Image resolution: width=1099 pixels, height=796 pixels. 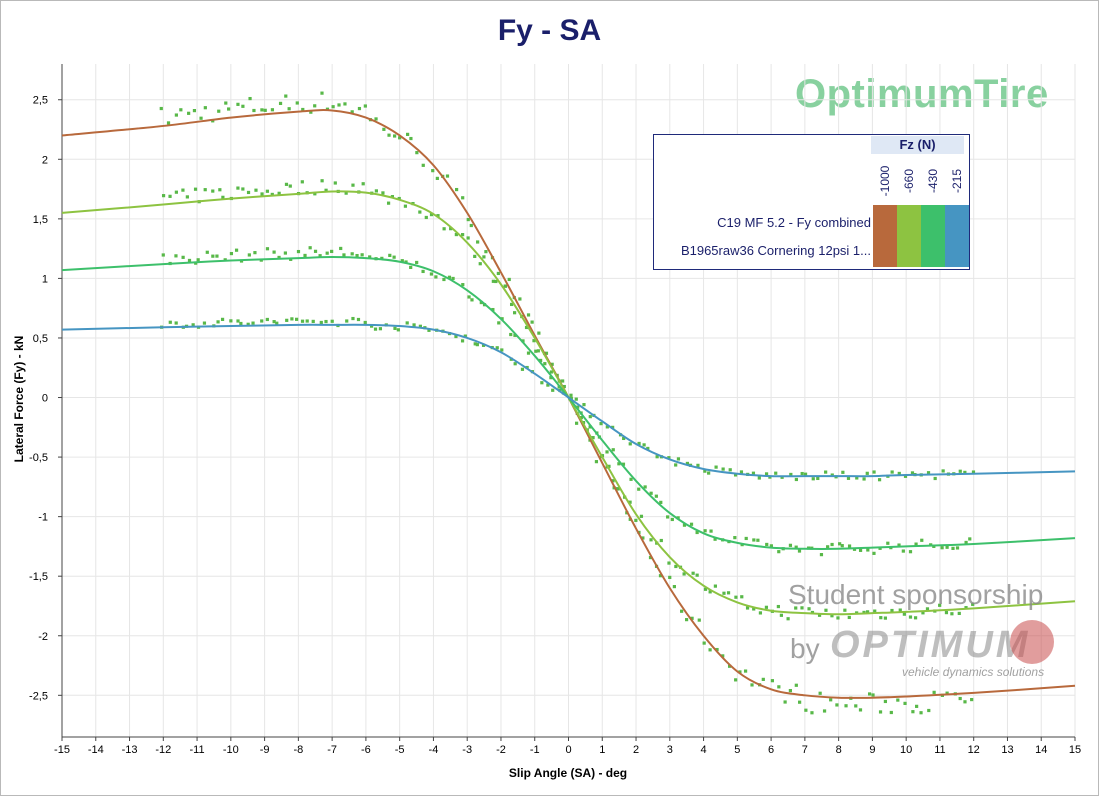 I want to click on optimum-logo-icon, so click(x=1032, y=642).